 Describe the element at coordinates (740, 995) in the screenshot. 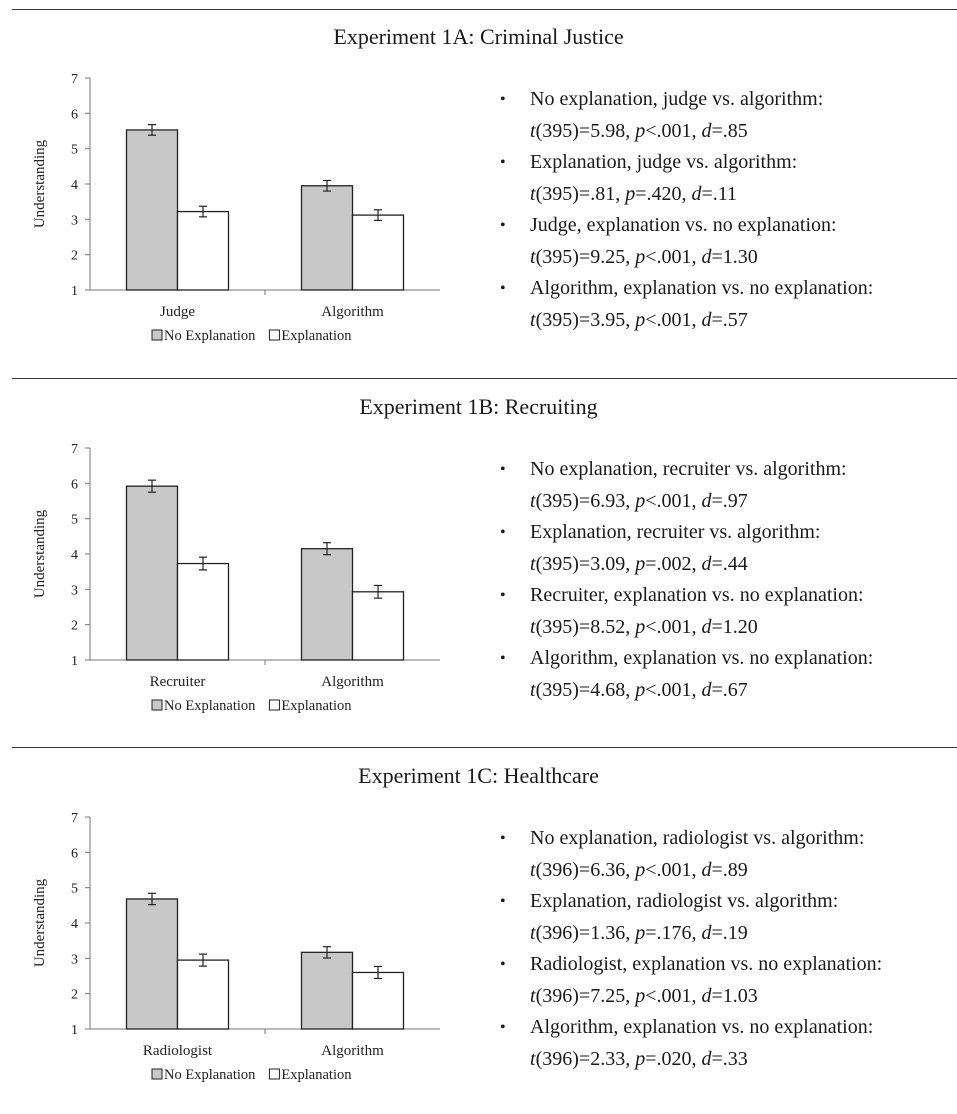

I see `d-value: 1.03` at that location.